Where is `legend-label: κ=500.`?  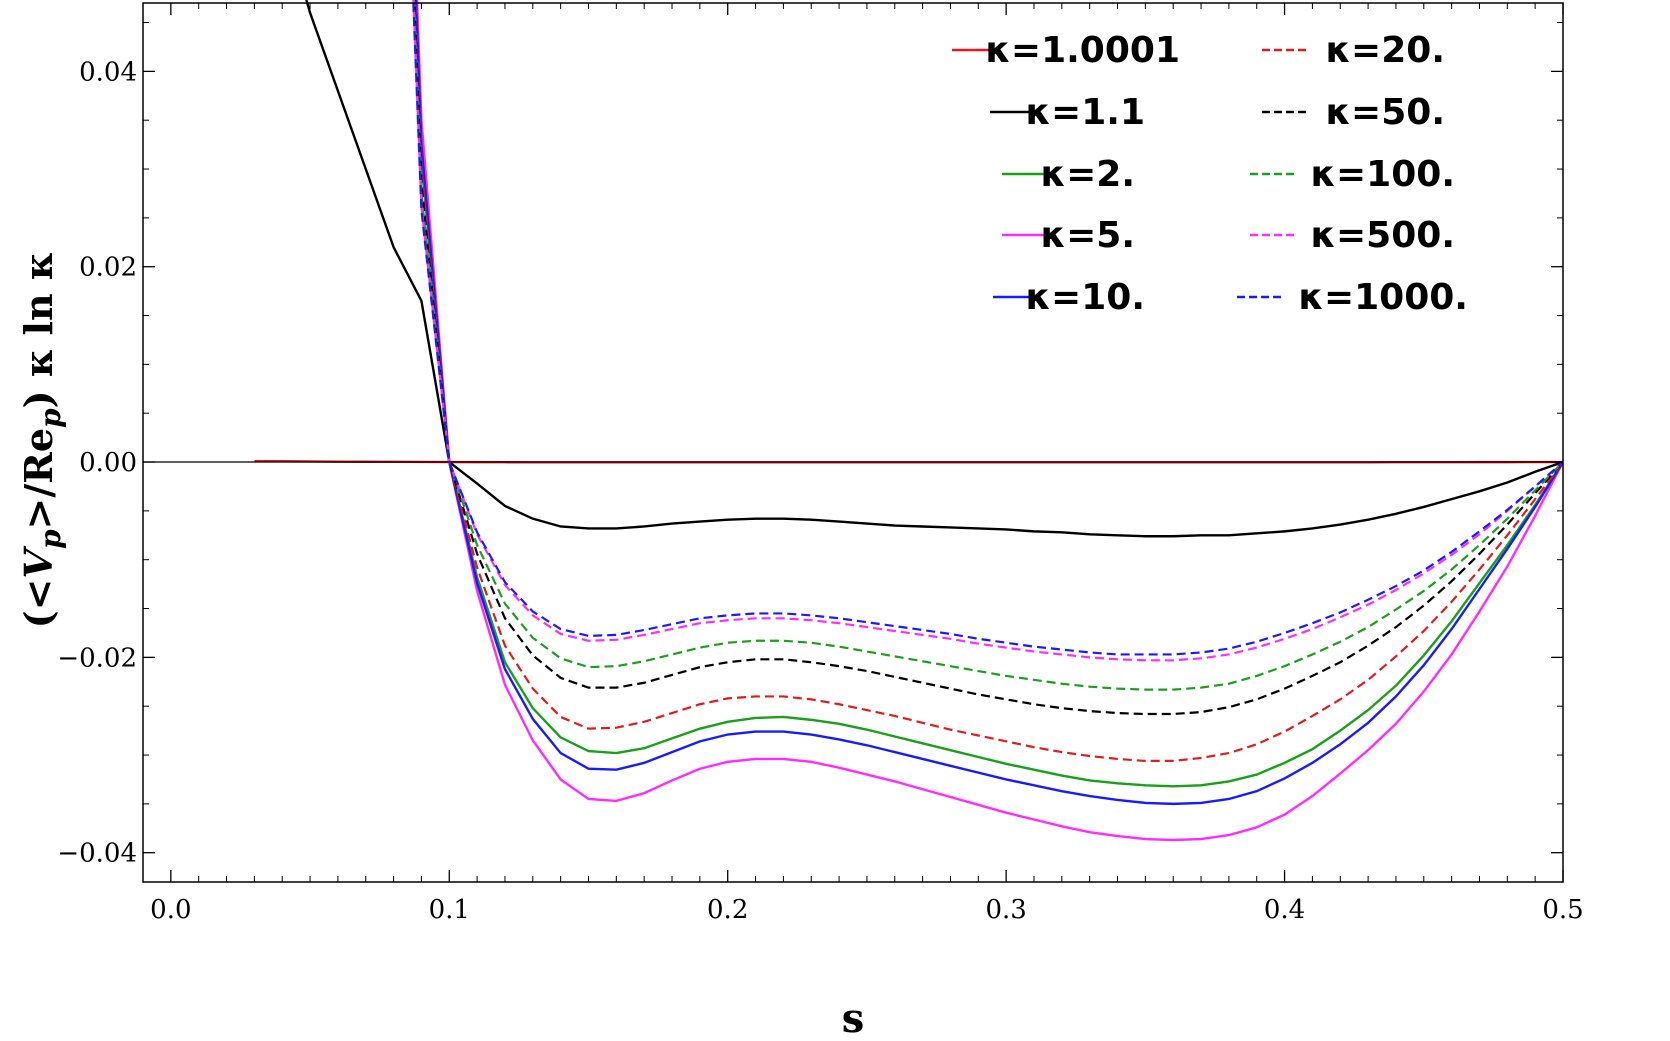 legend-label: κ=500. is located at coordinates (1382, 235).